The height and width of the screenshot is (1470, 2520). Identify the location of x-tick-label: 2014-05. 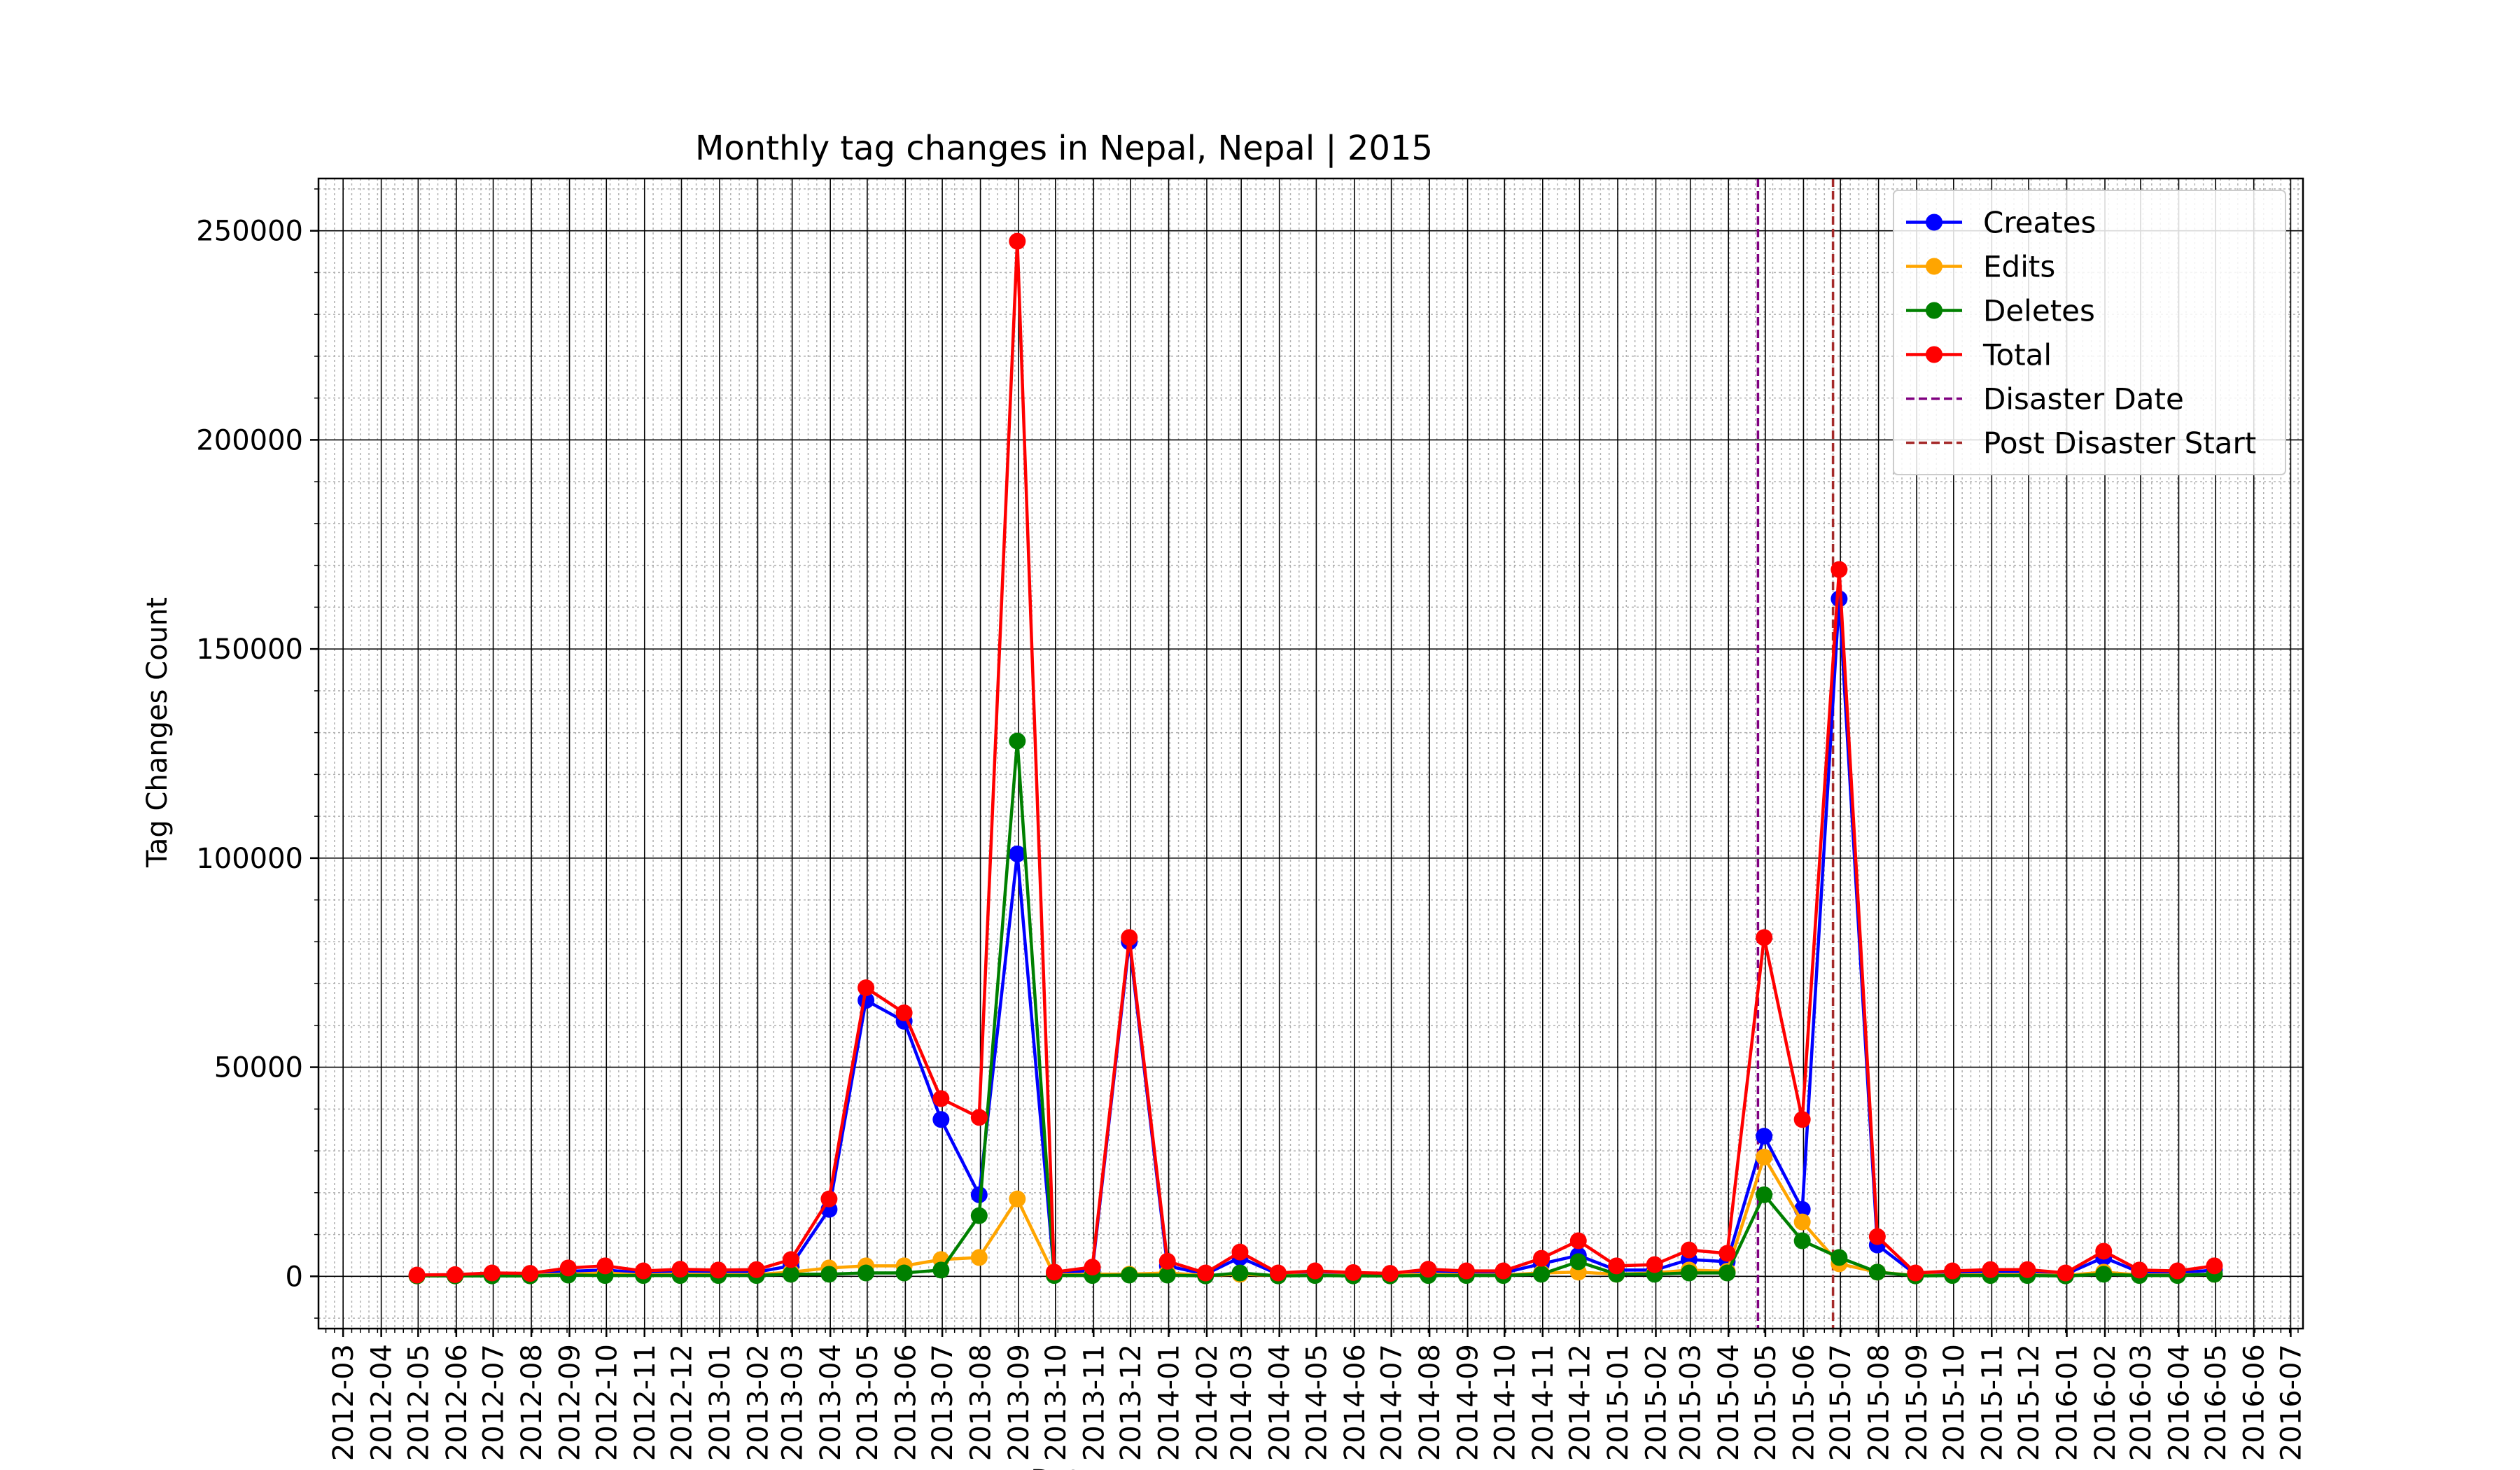
(1317, 1402).